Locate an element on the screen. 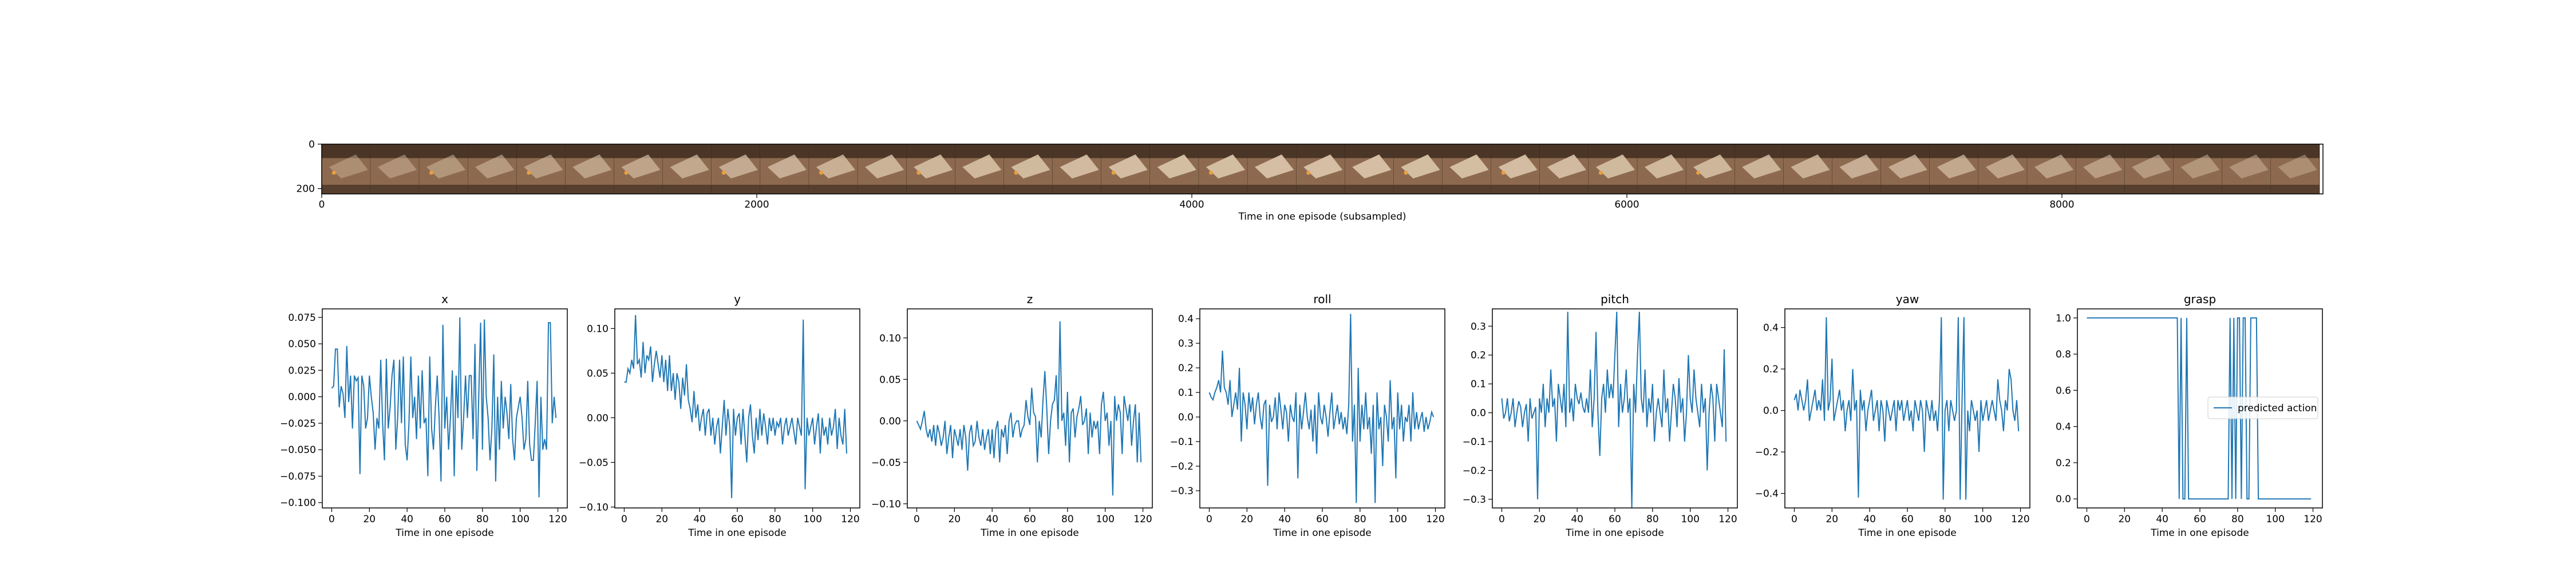 This screenshot has height=572, width=2576. x-tick-label: 0 is located at coordinates (624, 519).